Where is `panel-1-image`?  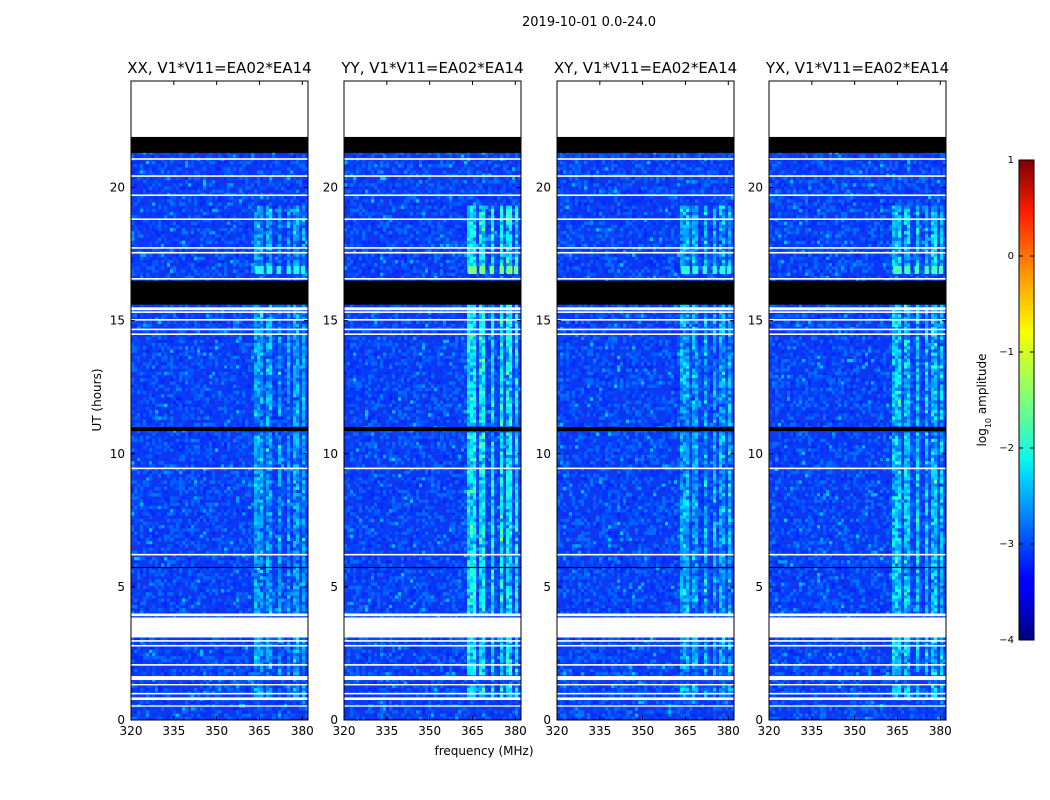 panel-1-image is located at coordinates (219, 400).